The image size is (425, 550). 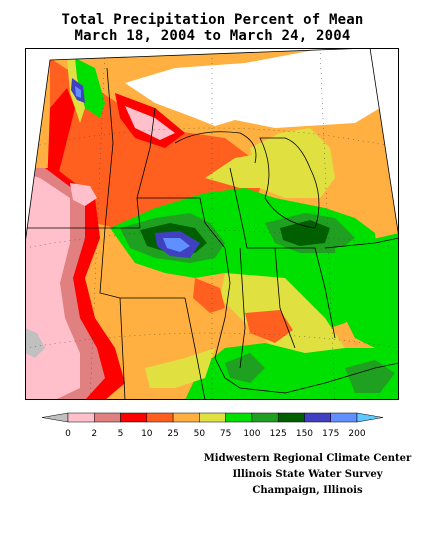 What do you see at coordinates (356, 434) in the screenshot?
I see `legend-tick-label: 200` at bounding box center [356, 434].